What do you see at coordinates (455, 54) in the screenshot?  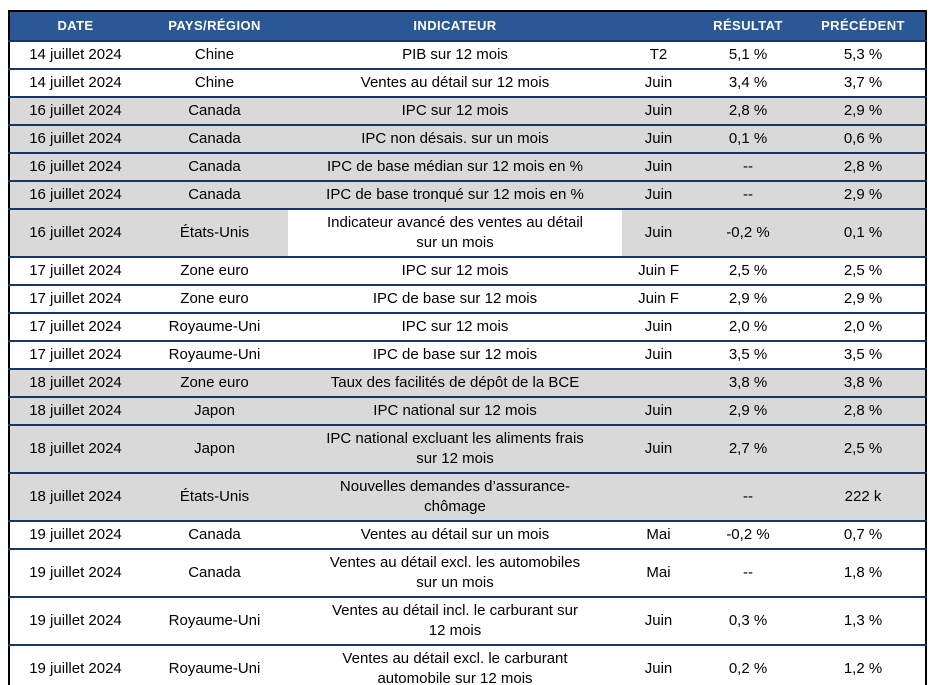 I see `indicator-cell: PIB sur 12 mois` at bounding box center [455, 54].